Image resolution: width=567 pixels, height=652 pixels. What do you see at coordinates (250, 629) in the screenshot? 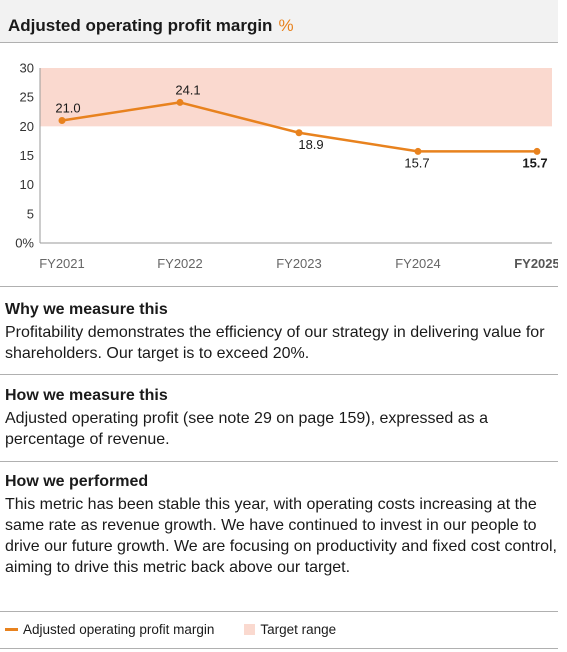
I see `legend-target-swatch` at bounding box center [250, 629].